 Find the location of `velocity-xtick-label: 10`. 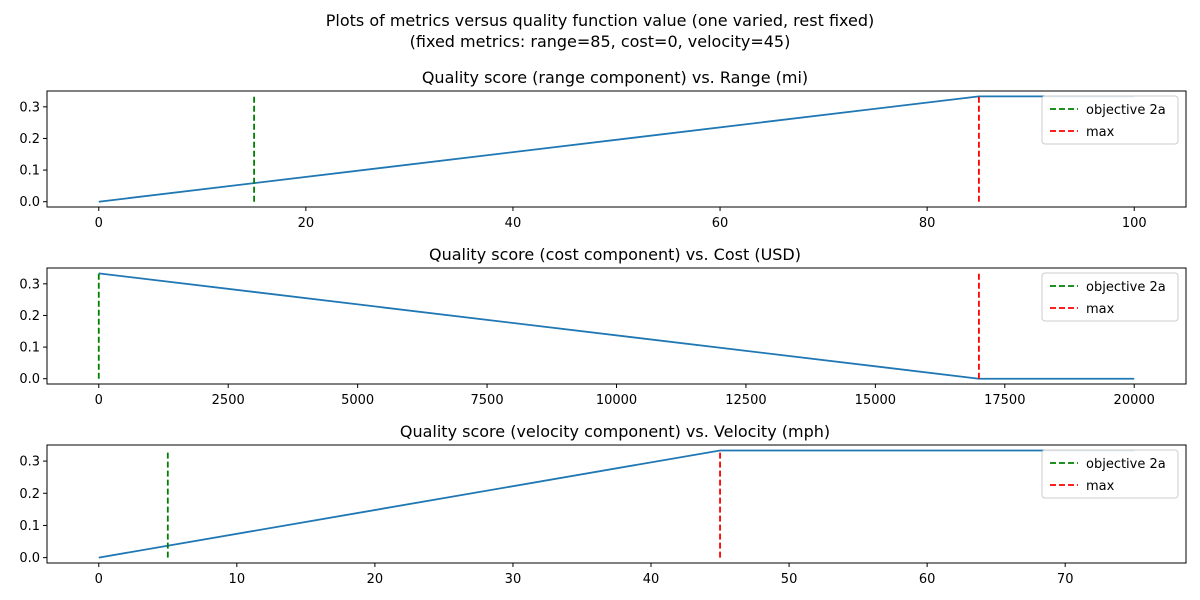

velocity-xtick-label: 10 is located at coordinates (237, 579).